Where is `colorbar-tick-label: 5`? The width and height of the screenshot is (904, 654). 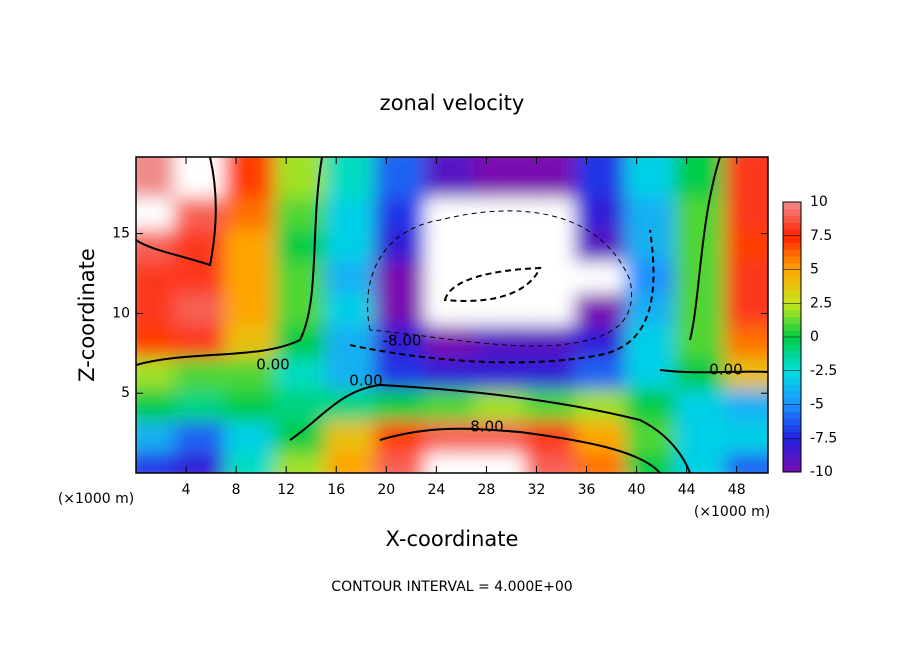 colorbar-tick-label: 5 is located at coordinates (814, 270).